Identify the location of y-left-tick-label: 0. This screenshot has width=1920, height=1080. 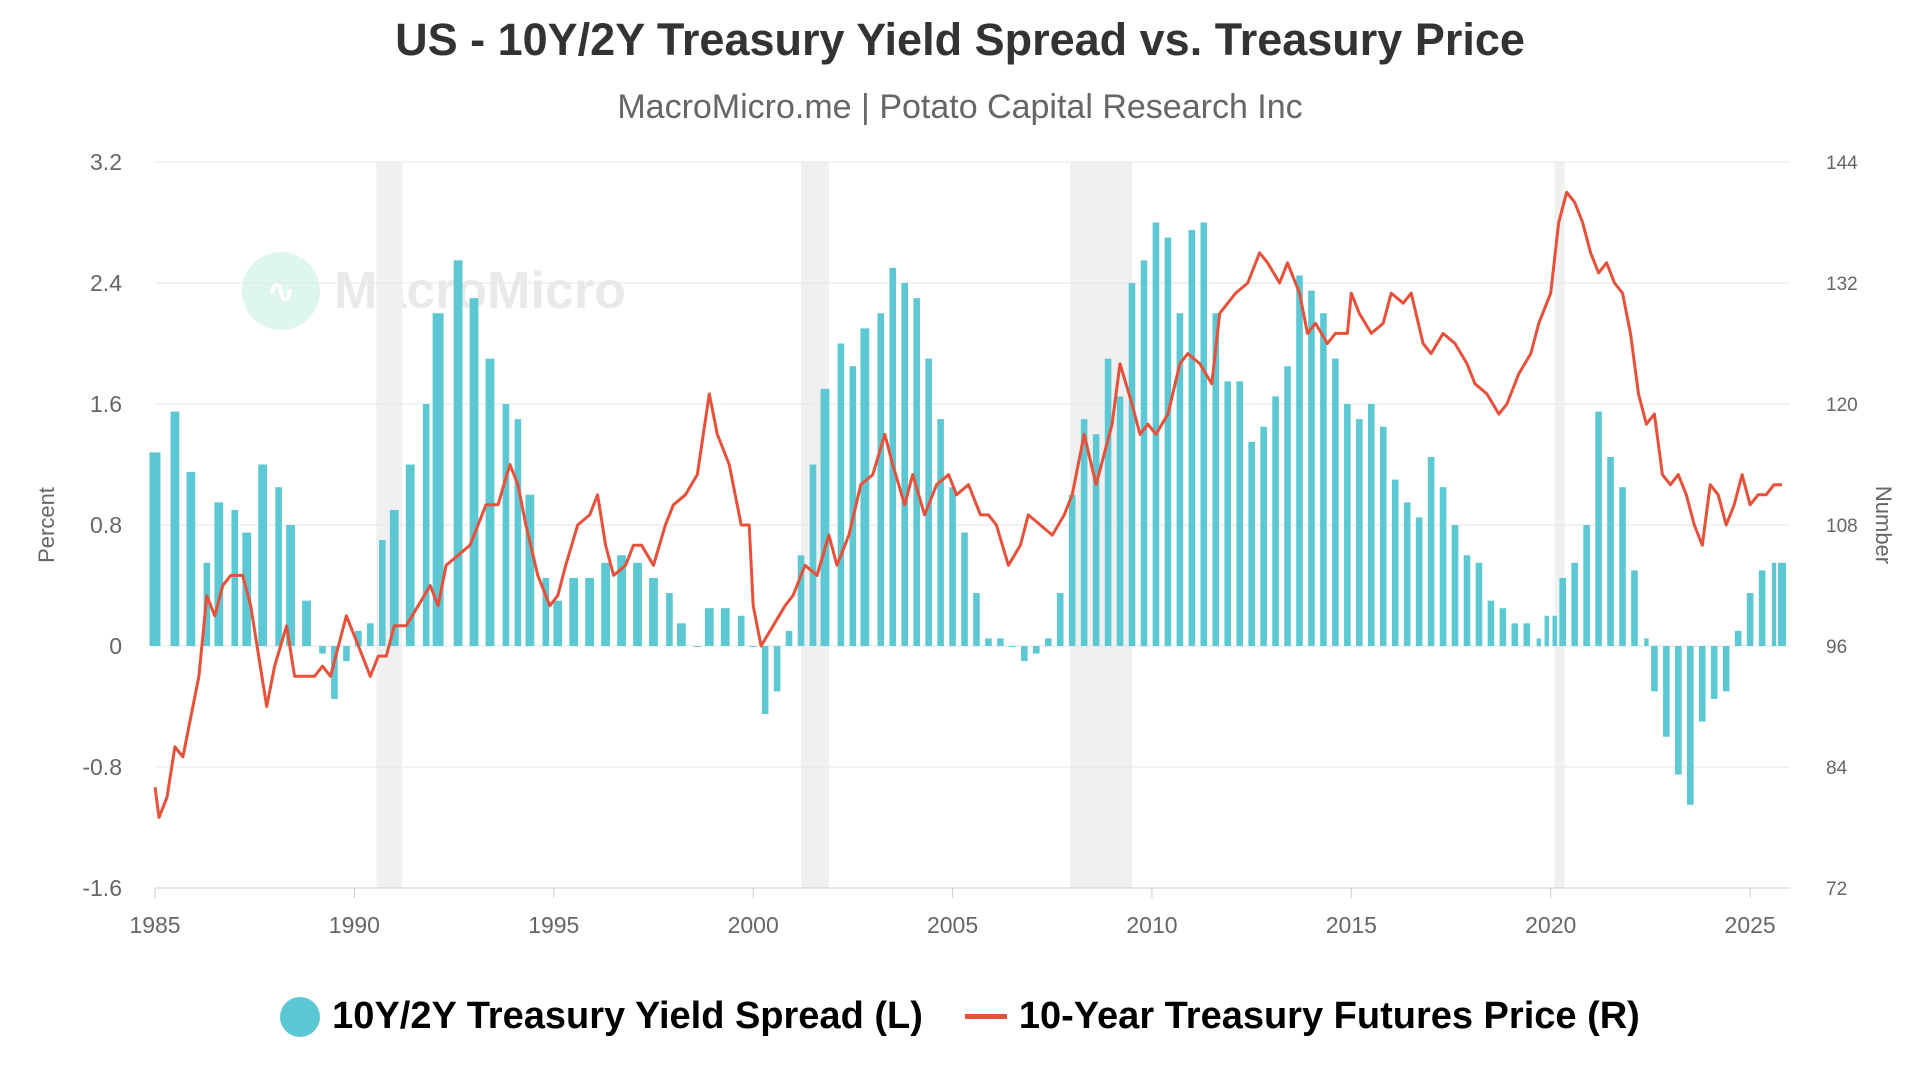
(115, 646).